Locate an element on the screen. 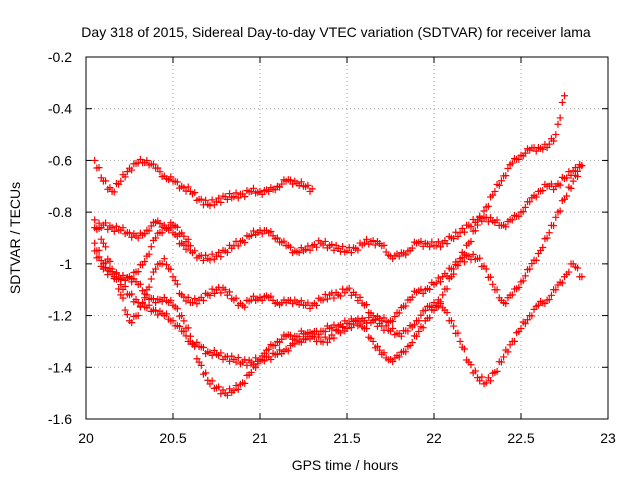 This screenshot has height=480, width=640. y-tick-label: -1.6 is located at coordinates (60, 419).